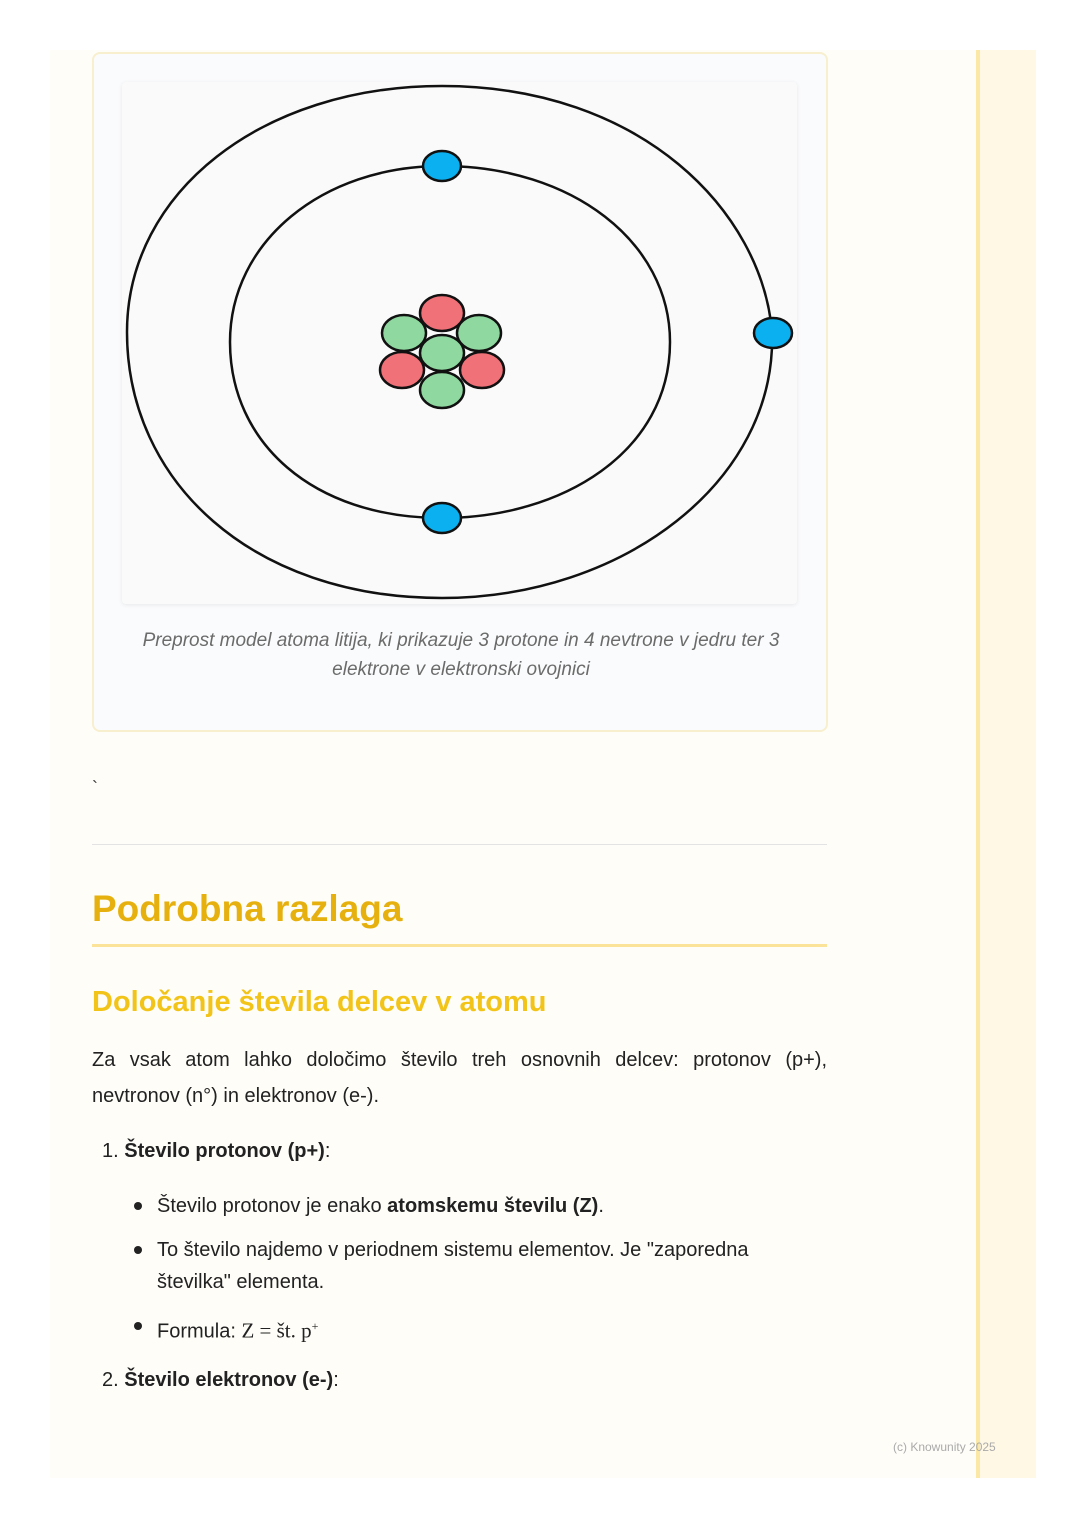  Describe the element at coordinates (110, 1151) in the screenshot. I see `item-number: 1.` at that location.